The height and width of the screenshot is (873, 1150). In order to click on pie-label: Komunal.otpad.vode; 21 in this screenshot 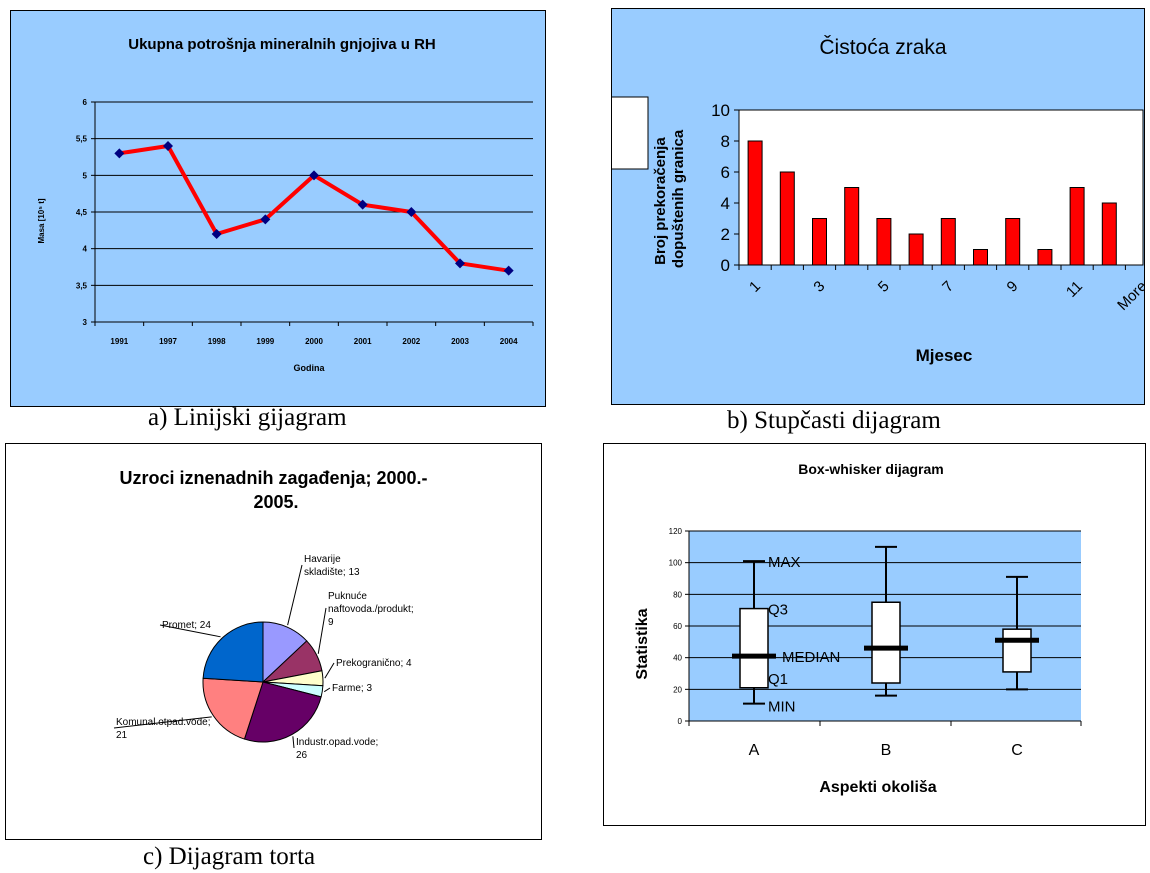, I will do `click(163, 729)`.